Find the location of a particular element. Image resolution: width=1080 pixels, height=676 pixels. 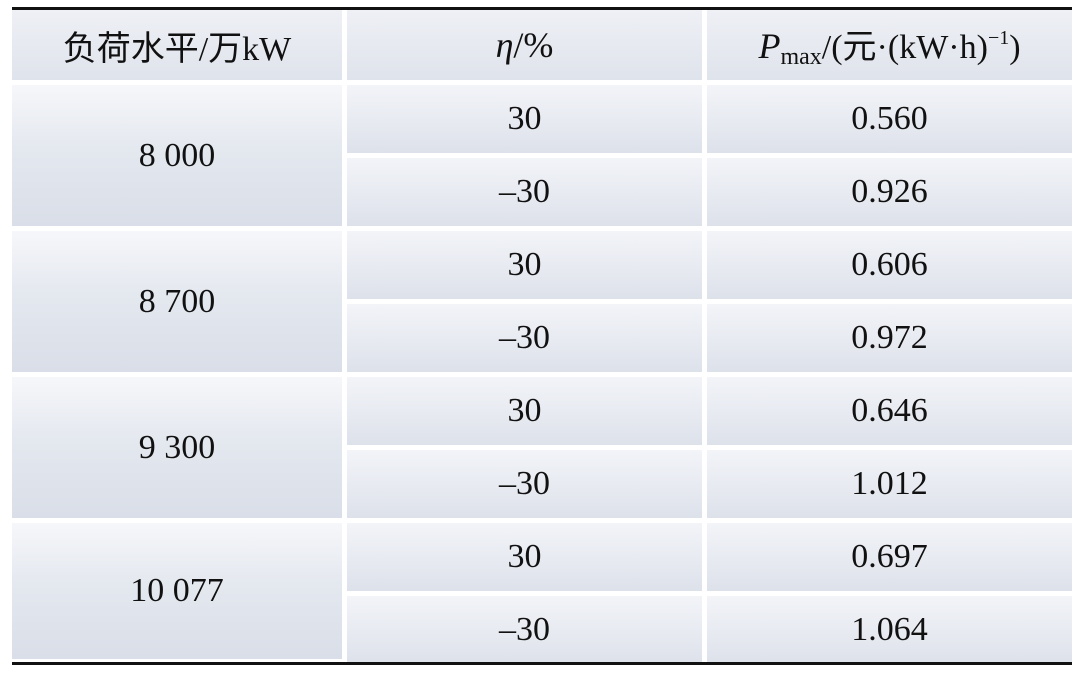

pmax-cell: 0.926 is located at coordinates (887, 194).